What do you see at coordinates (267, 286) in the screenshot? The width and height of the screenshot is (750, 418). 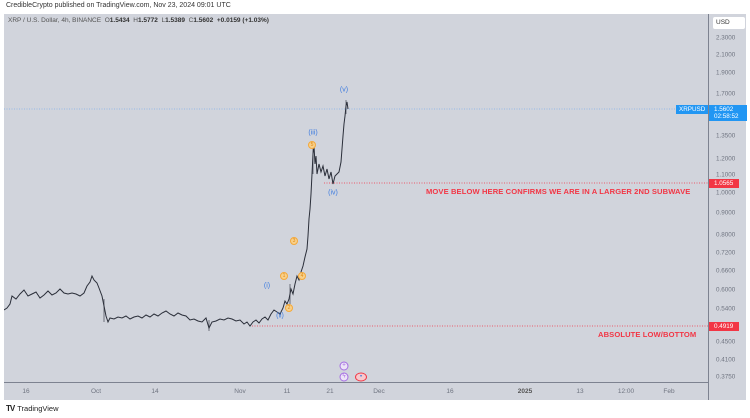 I see `wave-label-i: (i)` at bounding box center [267, 286].